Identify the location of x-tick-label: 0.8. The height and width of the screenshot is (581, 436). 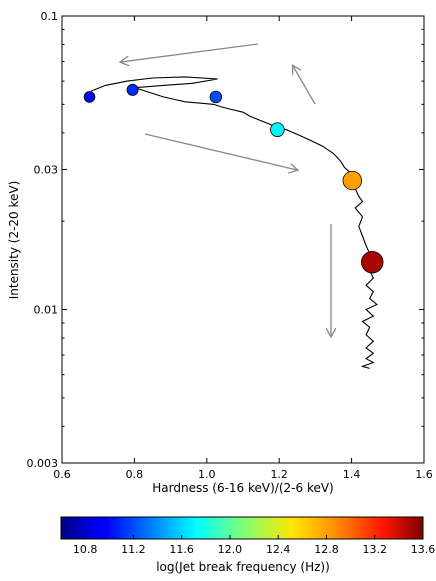
(135, 474).